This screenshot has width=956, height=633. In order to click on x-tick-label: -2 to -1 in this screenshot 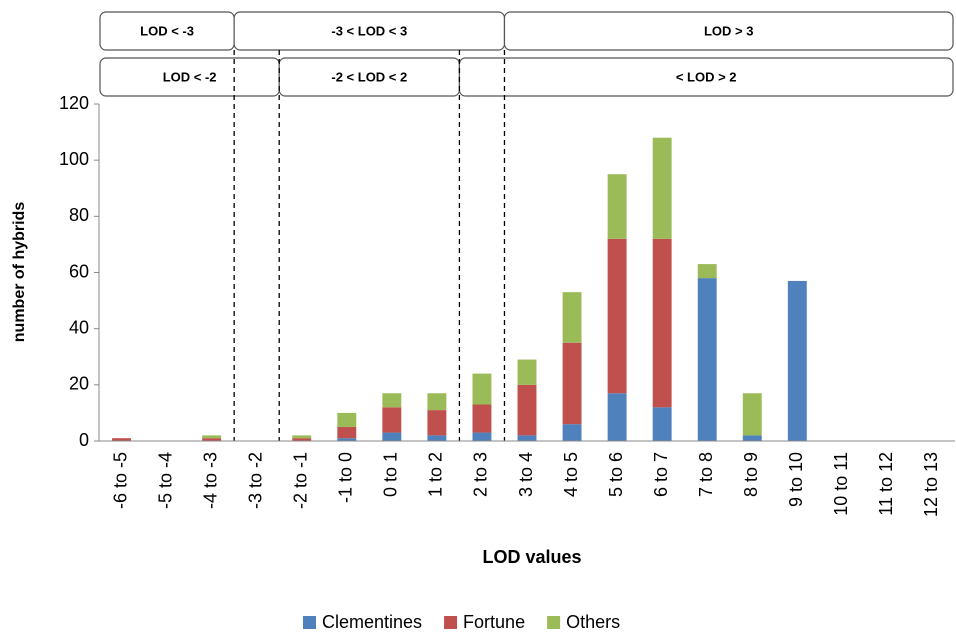, I will do `click(300, 480)`.